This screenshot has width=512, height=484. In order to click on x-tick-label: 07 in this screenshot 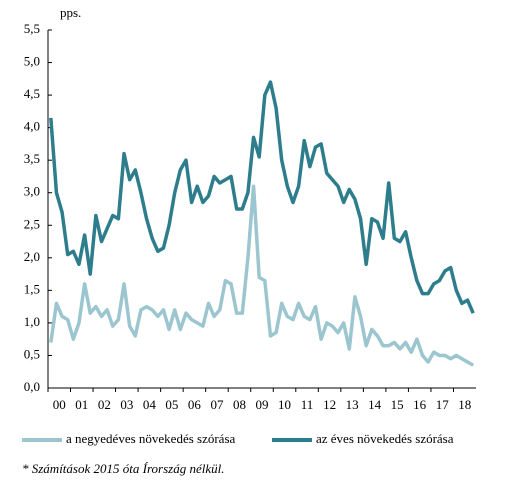, I will do `click(217, 404)`.